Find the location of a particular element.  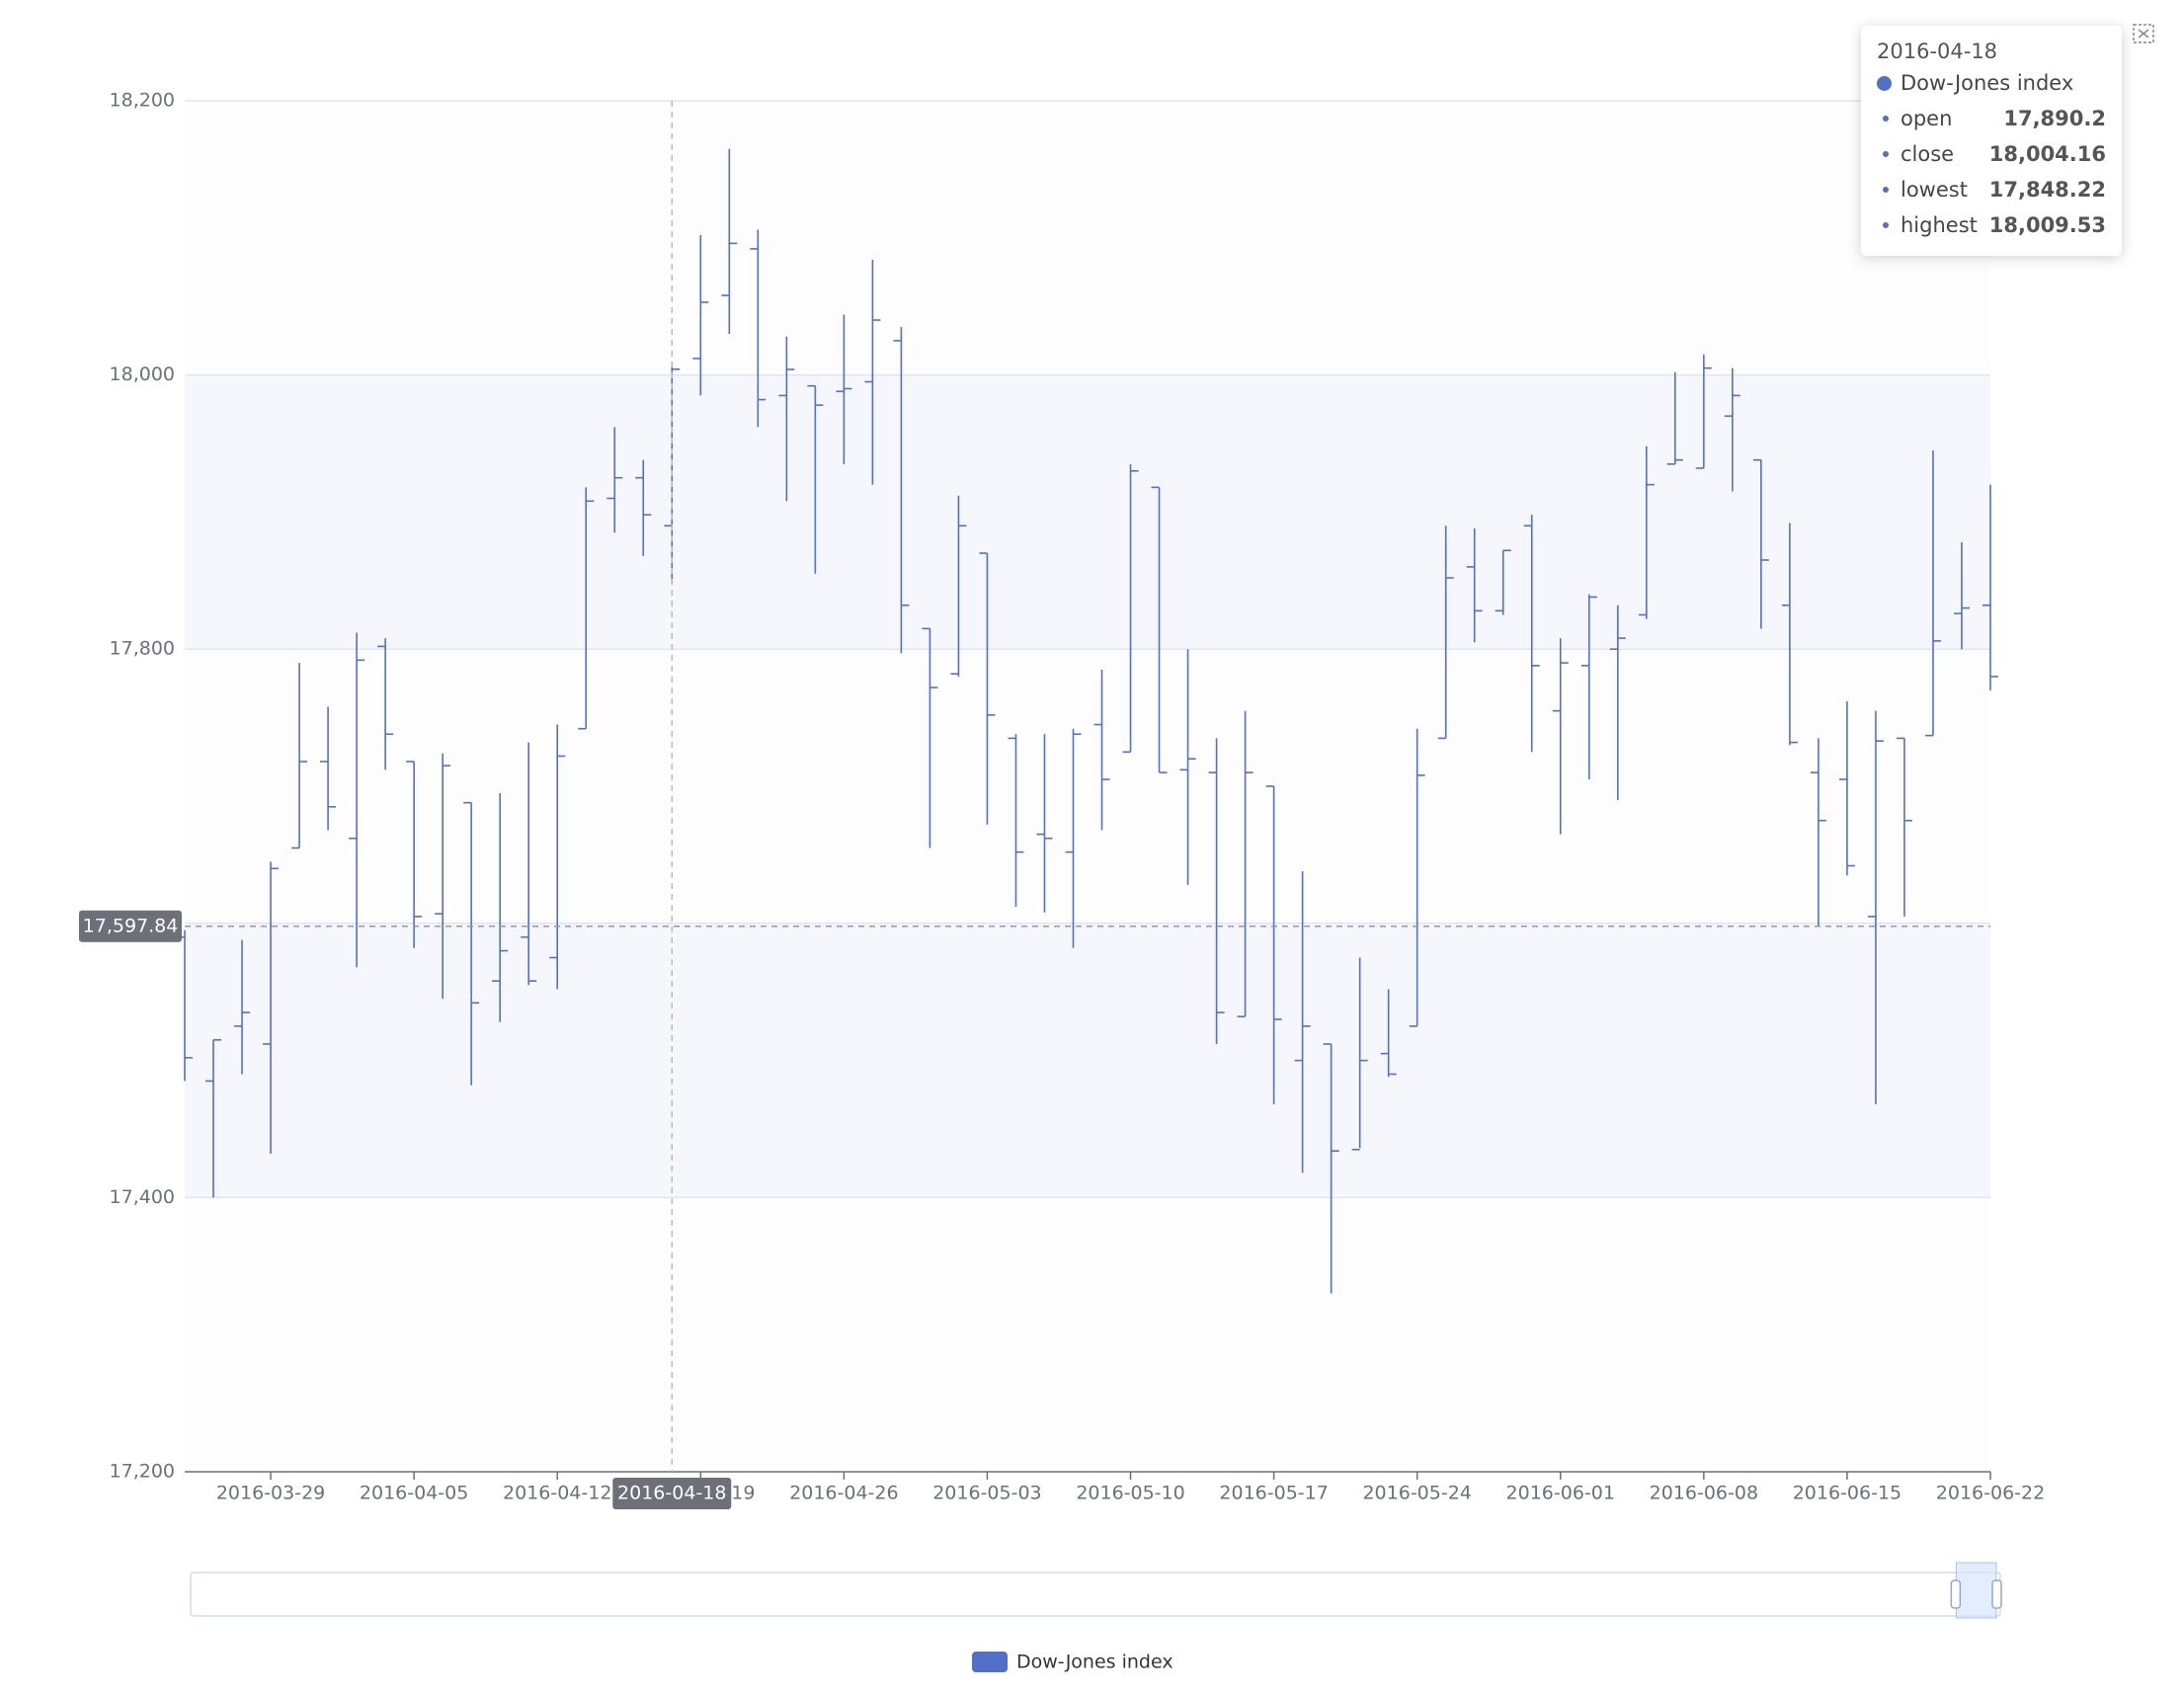

axis-pointer-x-label: 2016-04-18 is located at coordinates (671, 1493).